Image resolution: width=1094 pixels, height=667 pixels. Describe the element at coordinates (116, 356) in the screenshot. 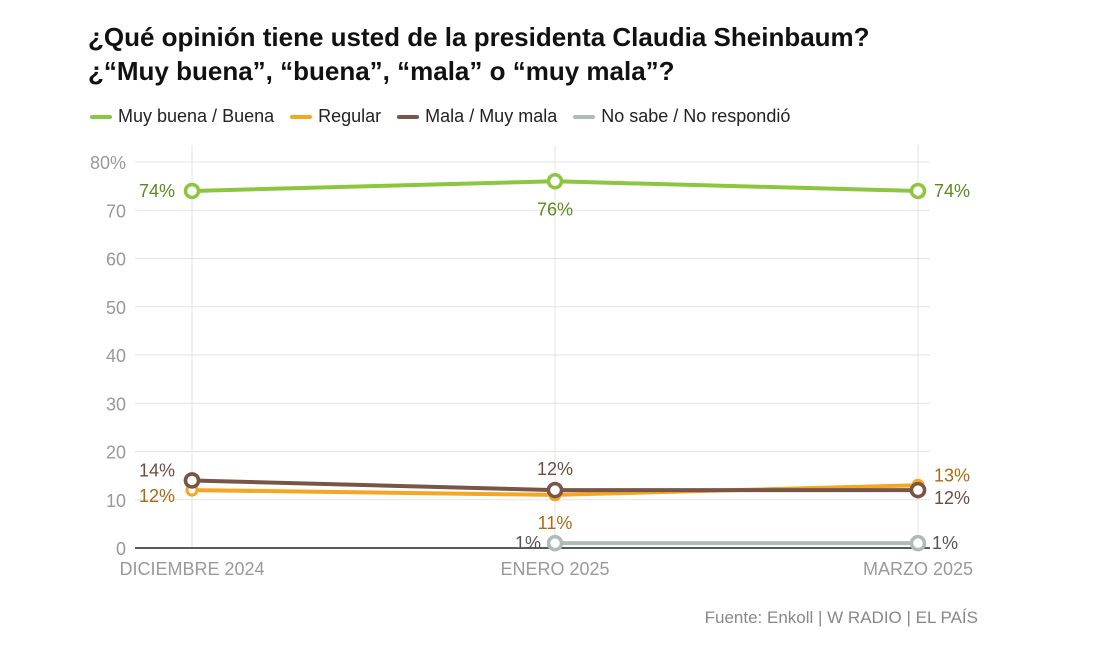

I see `y-tick-label: 40` at that location.